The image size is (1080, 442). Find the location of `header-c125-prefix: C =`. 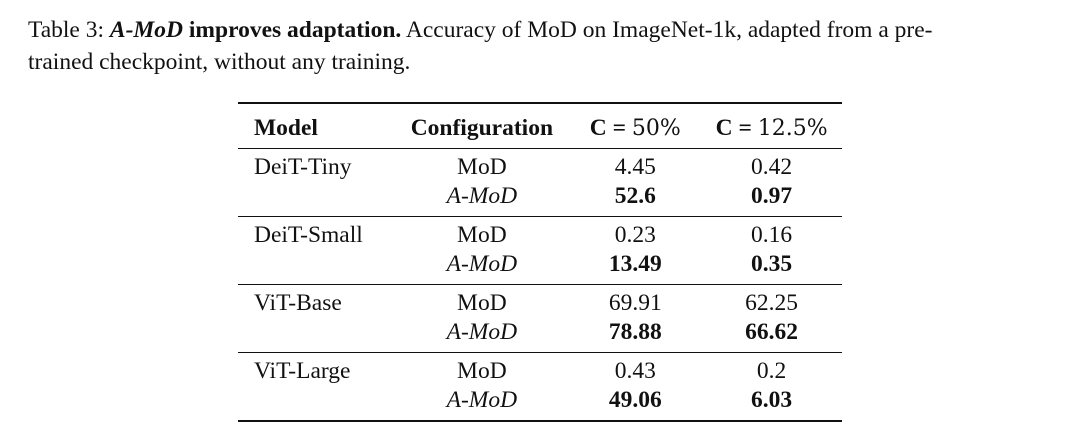

header-c125-prefix: C = is located at coordinates (733, 127).